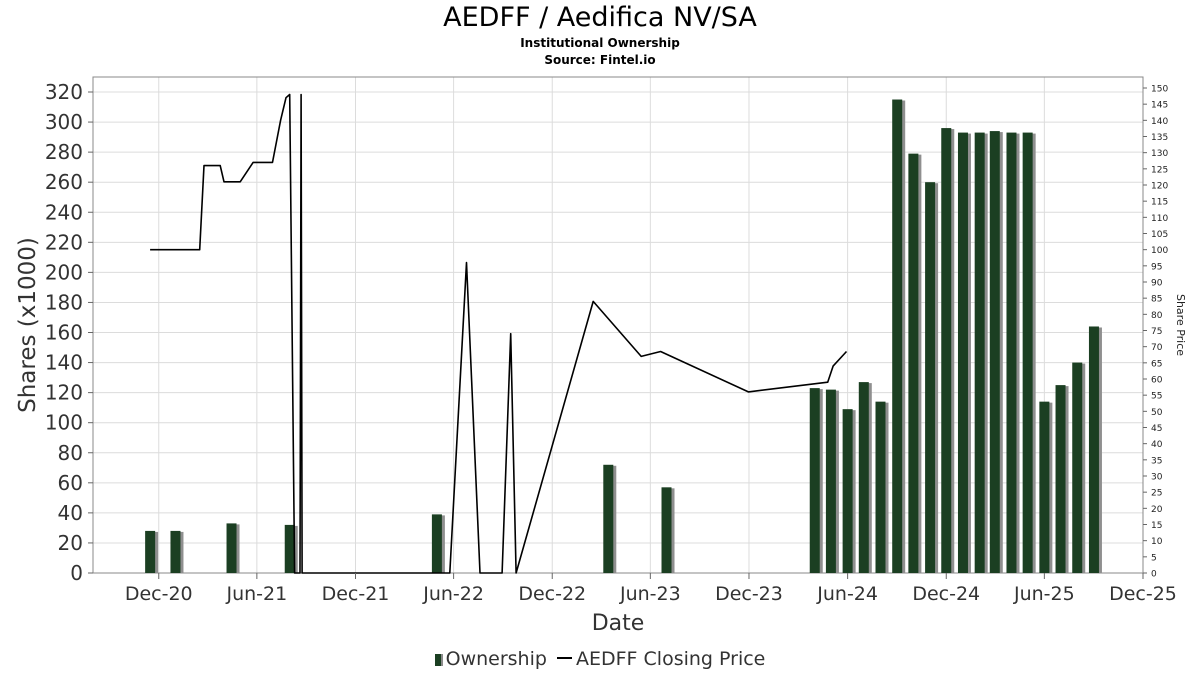 This screenshot has width=1200, height=675. What do you see at coordinates (1156, 429) in the screenshot?
I see `y2-tick-label: 45` at bounding box center [1156, 429].